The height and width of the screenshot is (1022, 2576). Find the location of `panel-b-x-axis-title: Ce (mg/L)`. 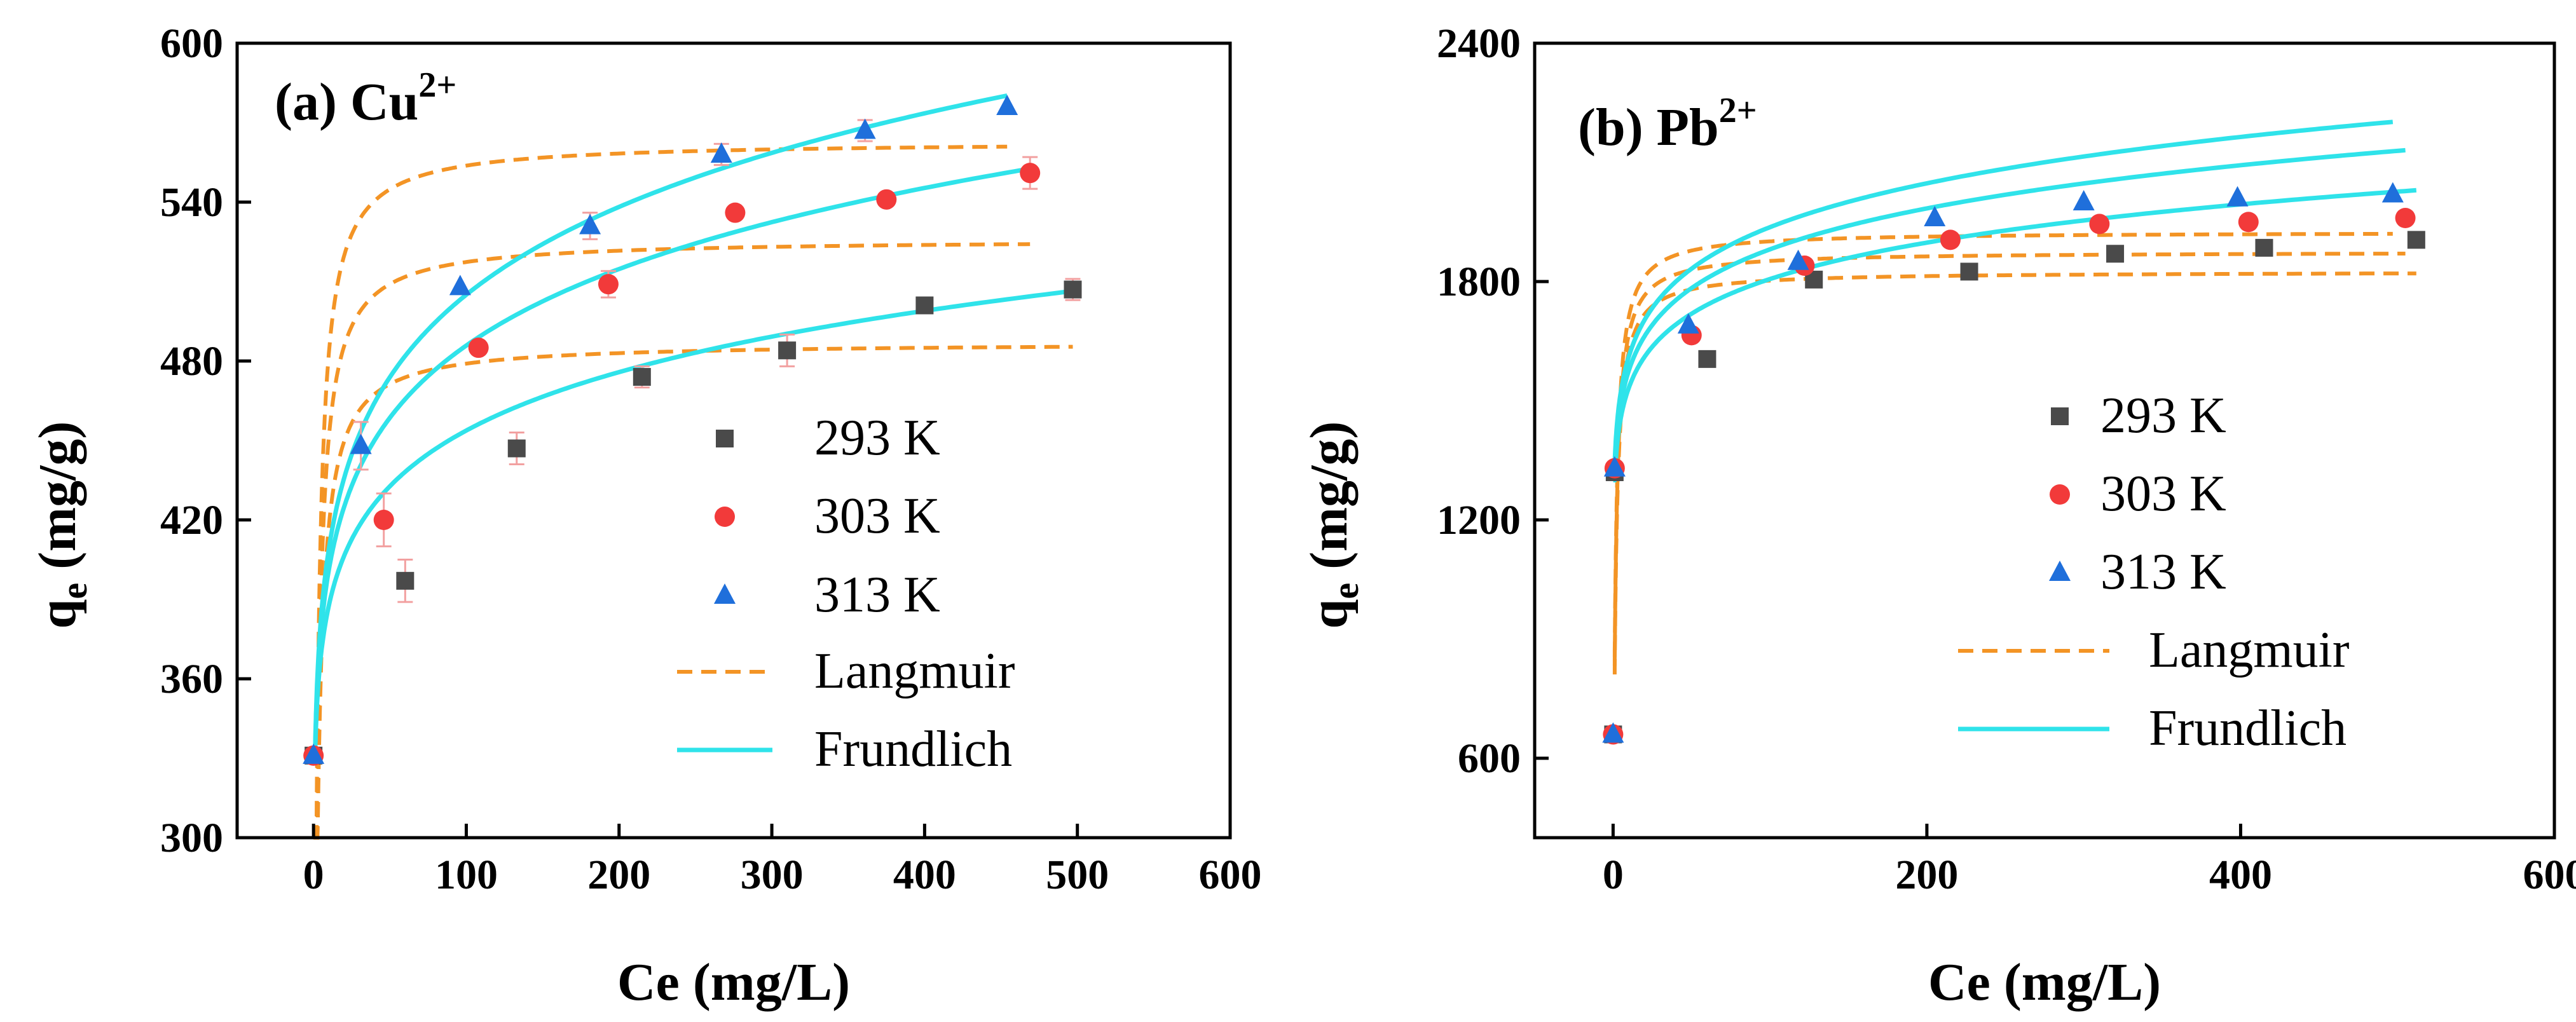

panel-b-x-axis-title: Ce (mg/L) is located at coordinates (2045, 982).